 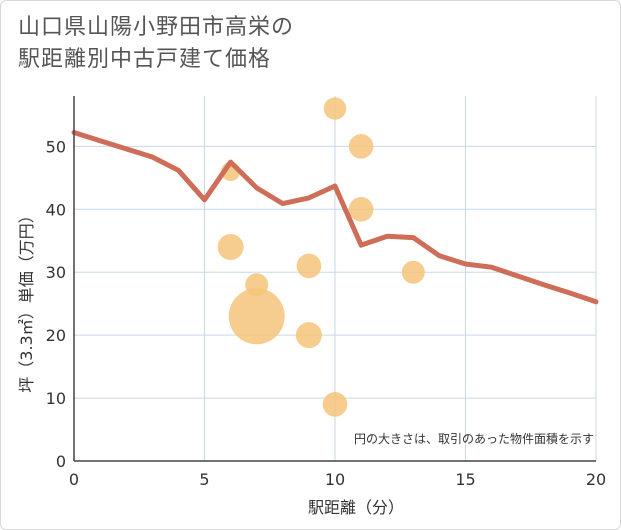 I want to click on y-tick-label: 20, so click(x=56, y=335).